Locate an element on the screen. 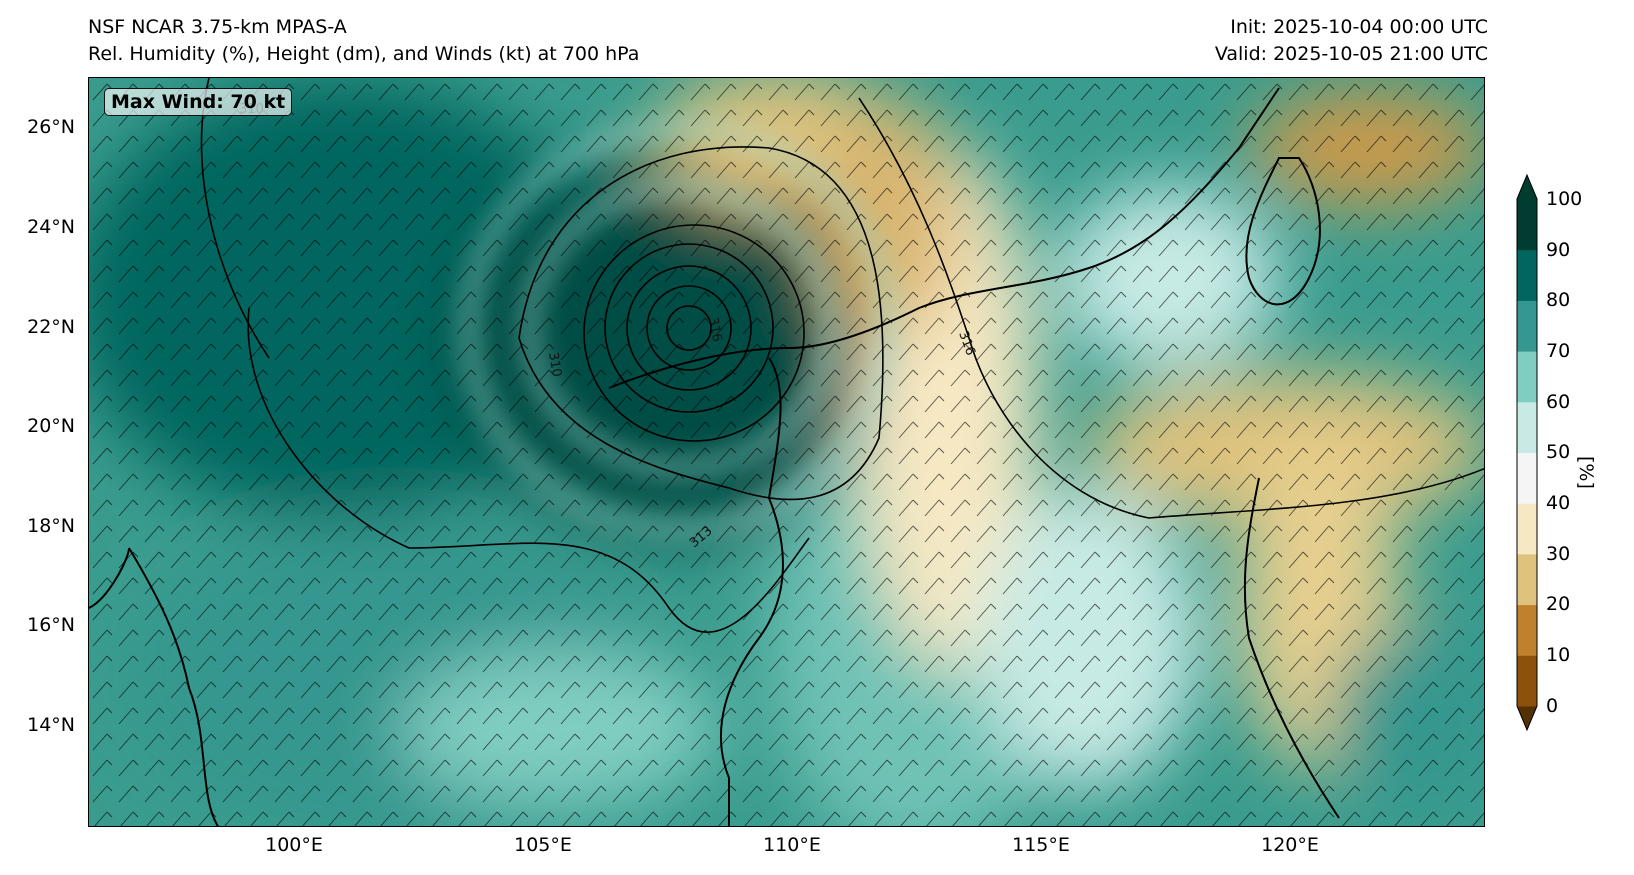  colorbar-tick: 30 is located at coordinates (1558, 554).